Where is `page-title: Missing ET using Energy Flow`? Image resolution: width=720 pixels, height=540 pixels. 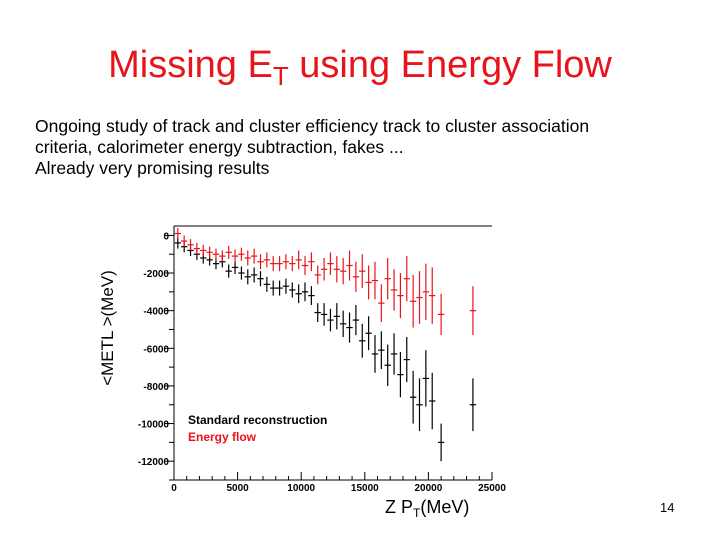
page-title: Missing ET using Energy Flow is located at coordinates (360, 67).